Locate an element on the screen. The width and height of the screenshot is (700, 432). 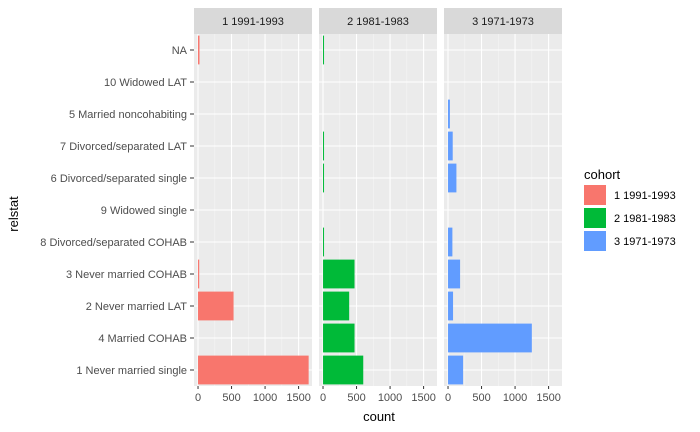
facet-strip-label: 2 1981-1983 is located at coordinates (378, 22).